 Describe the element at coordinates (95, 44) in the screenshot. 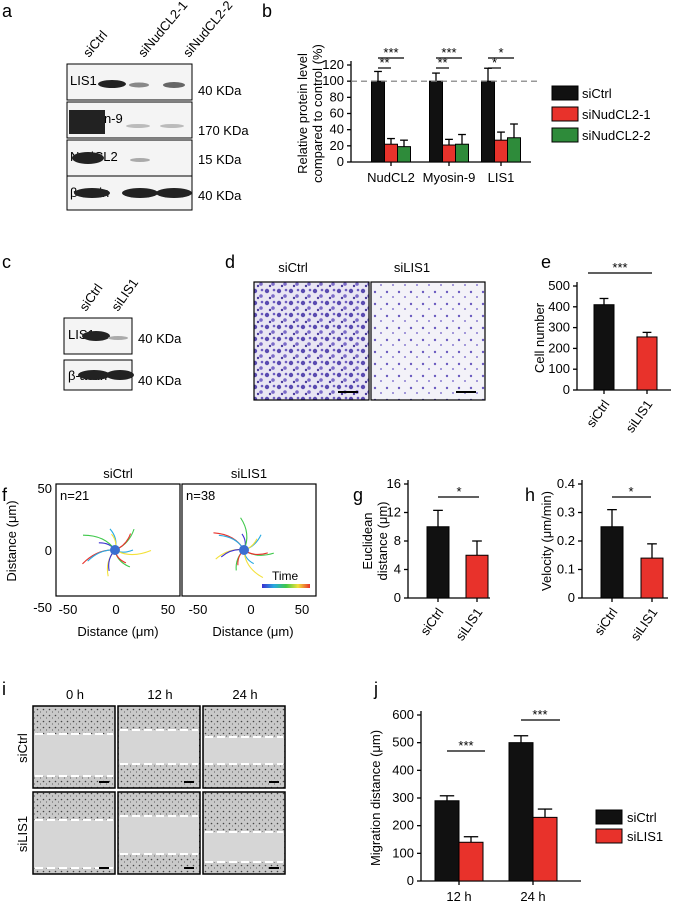

I see `lane-label: siCtrl` at that location.